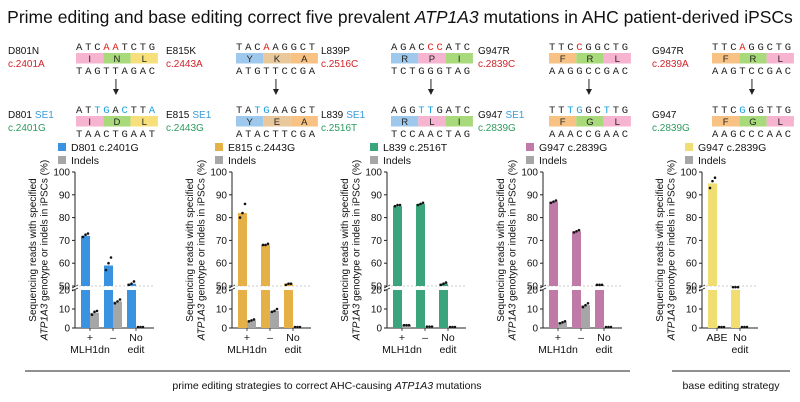 The image size is (800, 402). Describe the element at coordinates (62, 147) in the screenshot. I see `legend-swatch-main` at that location.